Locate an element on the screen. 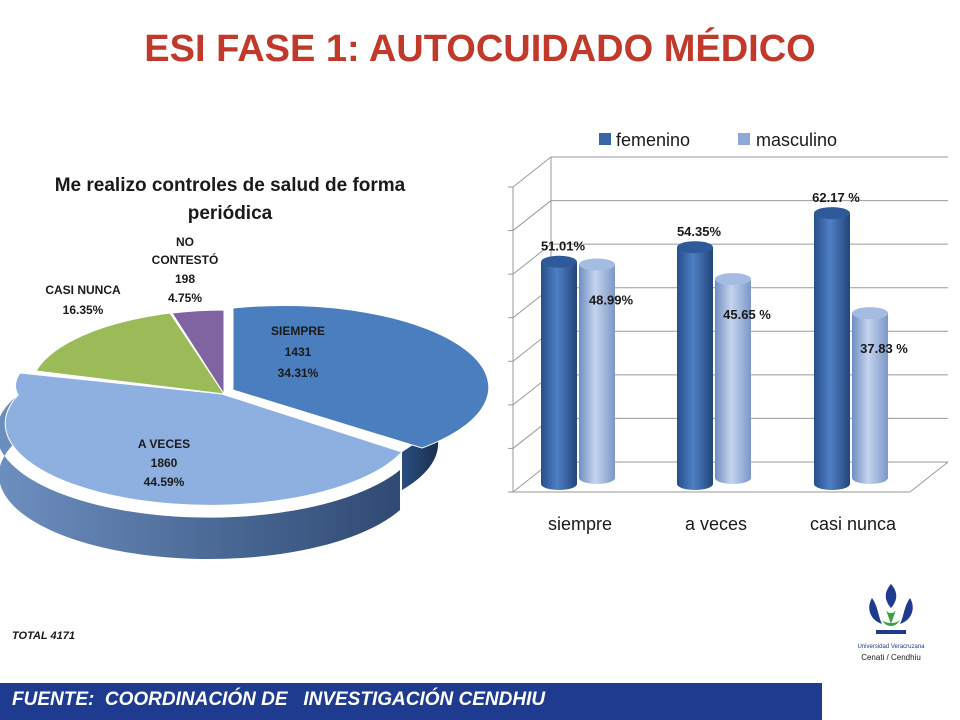  logo-emblem-icon is located at coordinates (891, 609).